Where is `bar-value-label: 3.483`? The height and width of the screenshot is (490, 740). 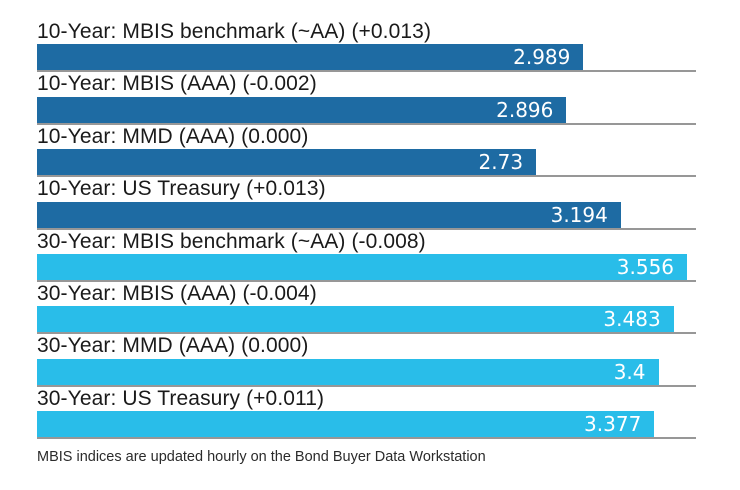
bar-value-label: 3.483 is located at coordinates (632, 319).